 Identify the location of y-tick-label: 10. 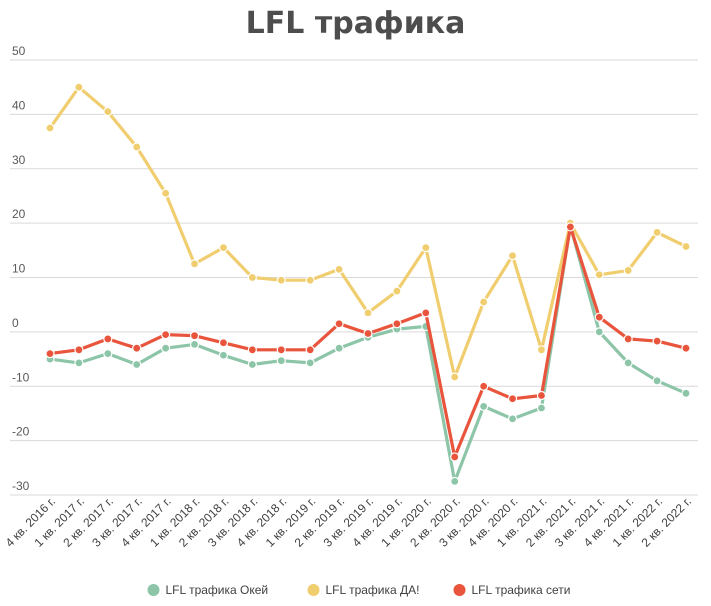
(19, 269).